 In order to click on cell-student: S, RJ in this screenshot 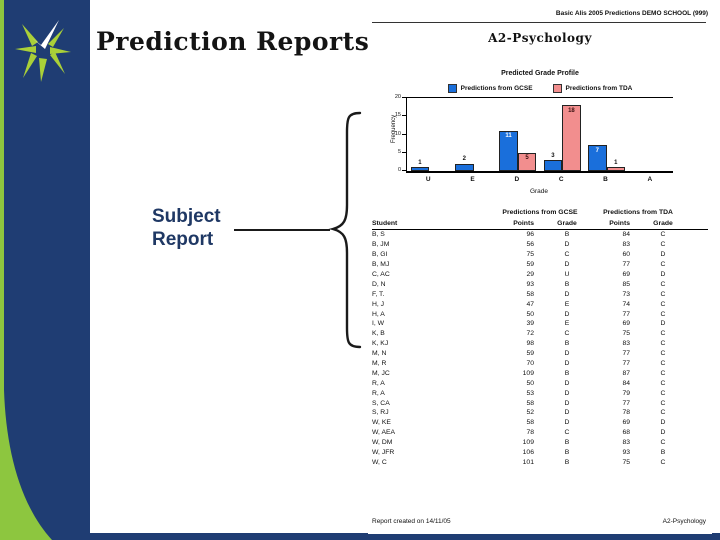, I will do `click(380, 413)`.